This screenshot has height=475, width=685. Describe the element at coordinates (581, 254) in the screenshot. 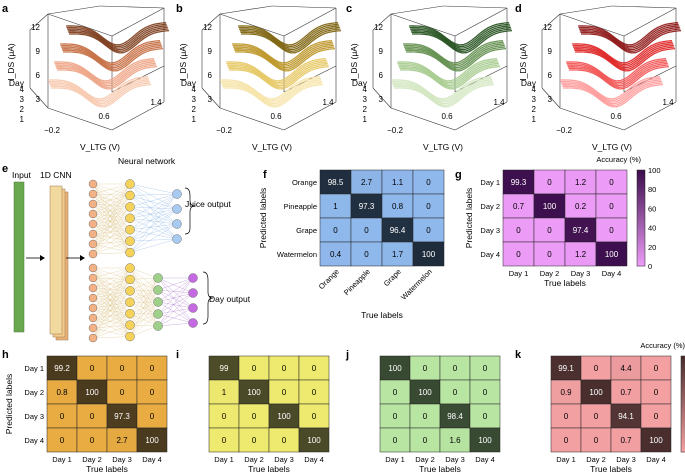

I see `cell-value: 1.2` at that location.